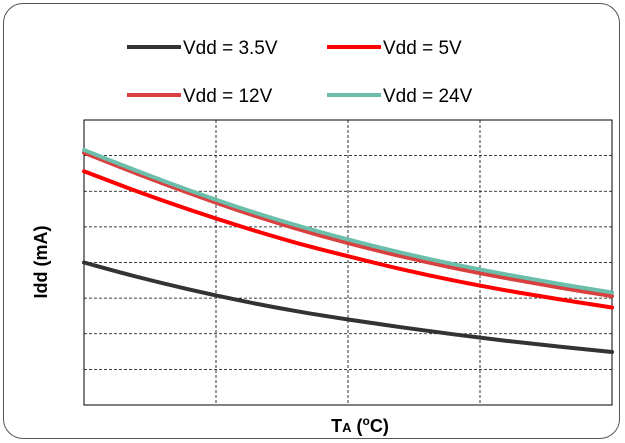 The height and width of the screenshot is (443, 625). Describe the element at coordinates (422, 48) in the screenshot. I see `legend-label-1: Vdd = 5V` at that location.